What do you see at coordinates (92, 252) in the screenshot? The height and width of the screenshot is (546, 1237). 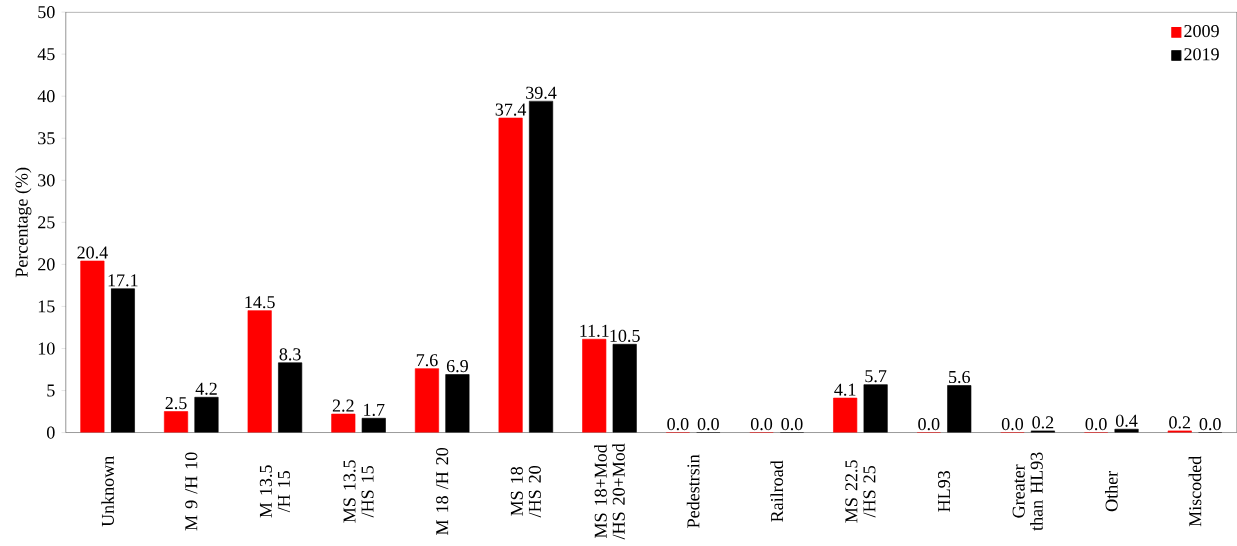 I see `data-label: 20.4` at bounding box center [92, 252].